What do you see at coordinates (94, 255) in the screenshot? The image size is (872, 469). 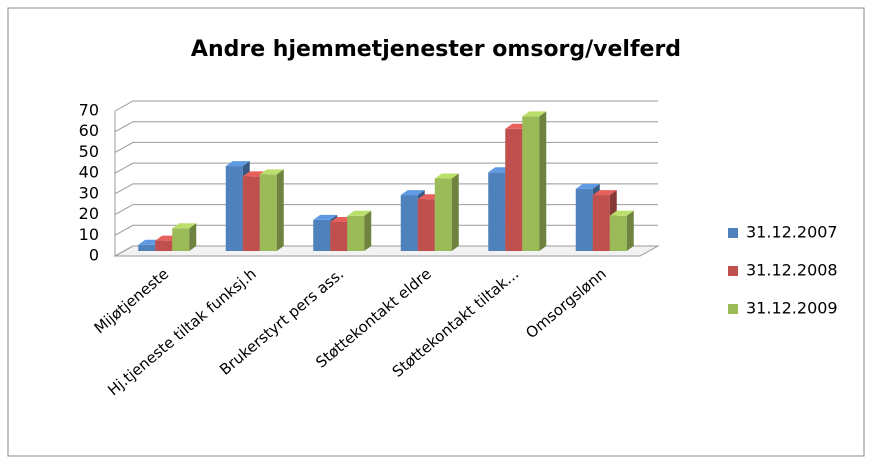 I see `y-tick-label: 0` at bounding box center [94, 255].